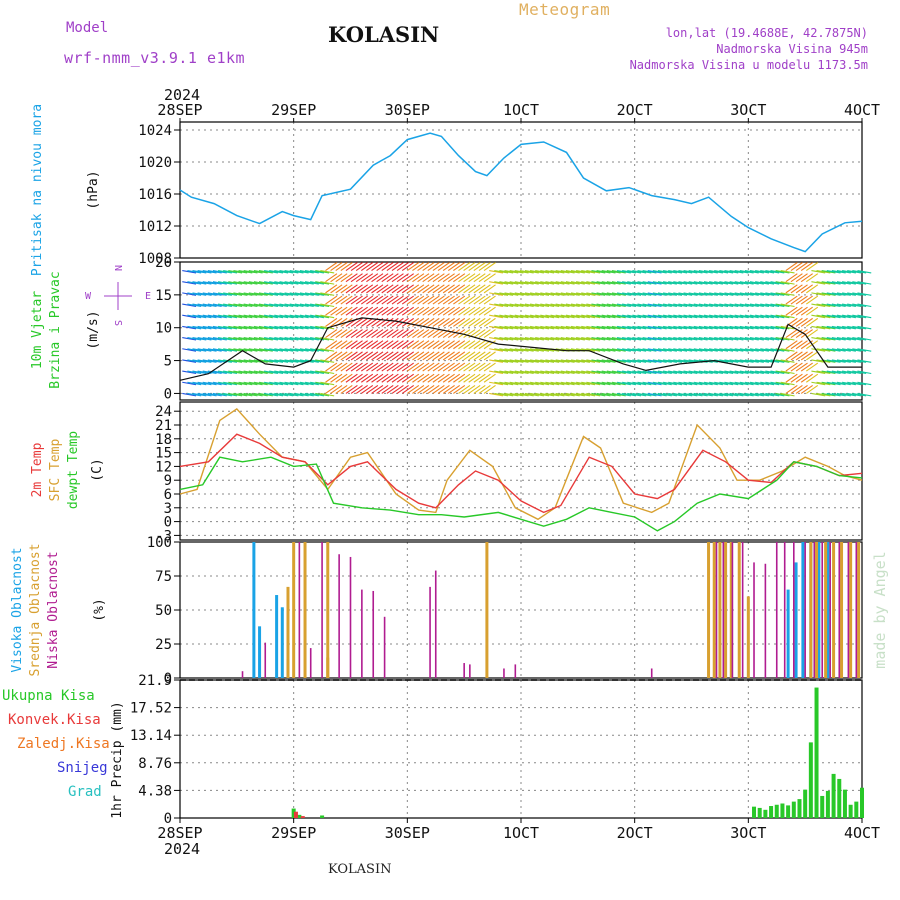  Describe the element at coordinates (63, 744) in the screenshot. I see `precip-legend-item: Zaledj.Kisa` at that location.